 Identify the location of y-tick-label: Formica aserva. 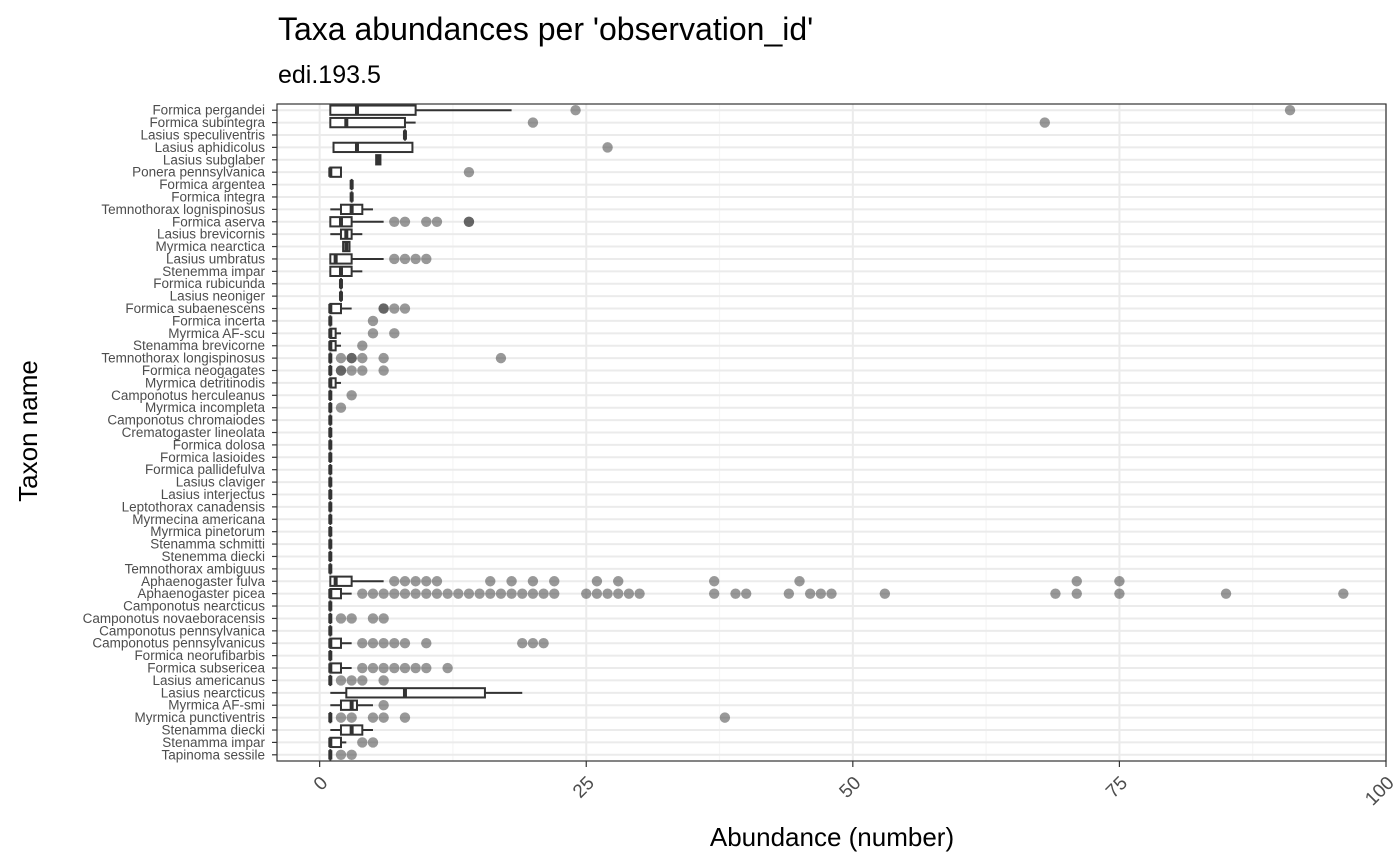
(219, 221).